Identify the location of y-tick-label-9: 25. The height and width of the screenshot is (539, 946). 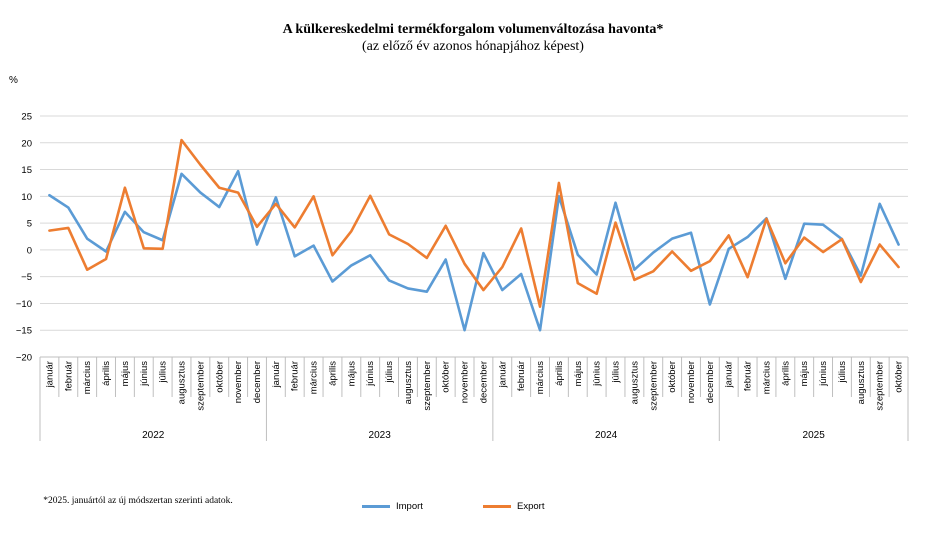
(26, 117).